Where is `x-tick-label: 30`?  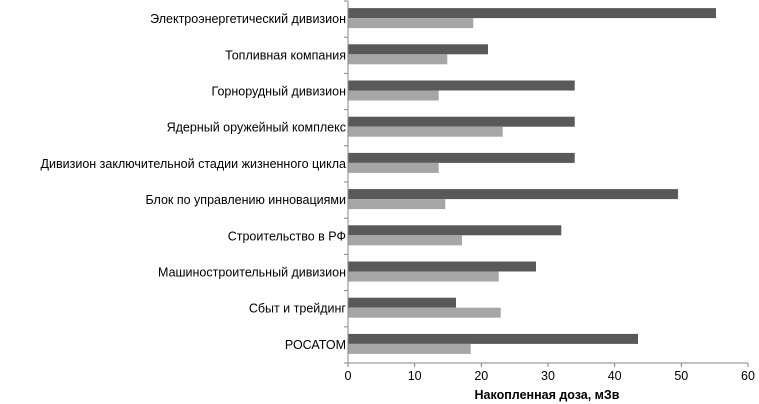
x-tick-label: 30 is located at coordinates (548, 376).